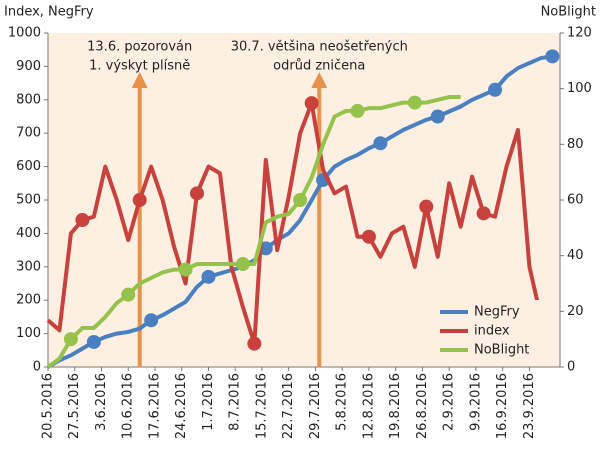  Describe the element at coordinates (342, 402) in the screenshot. I see `x-tick-label: 5.8.2016` at that location.